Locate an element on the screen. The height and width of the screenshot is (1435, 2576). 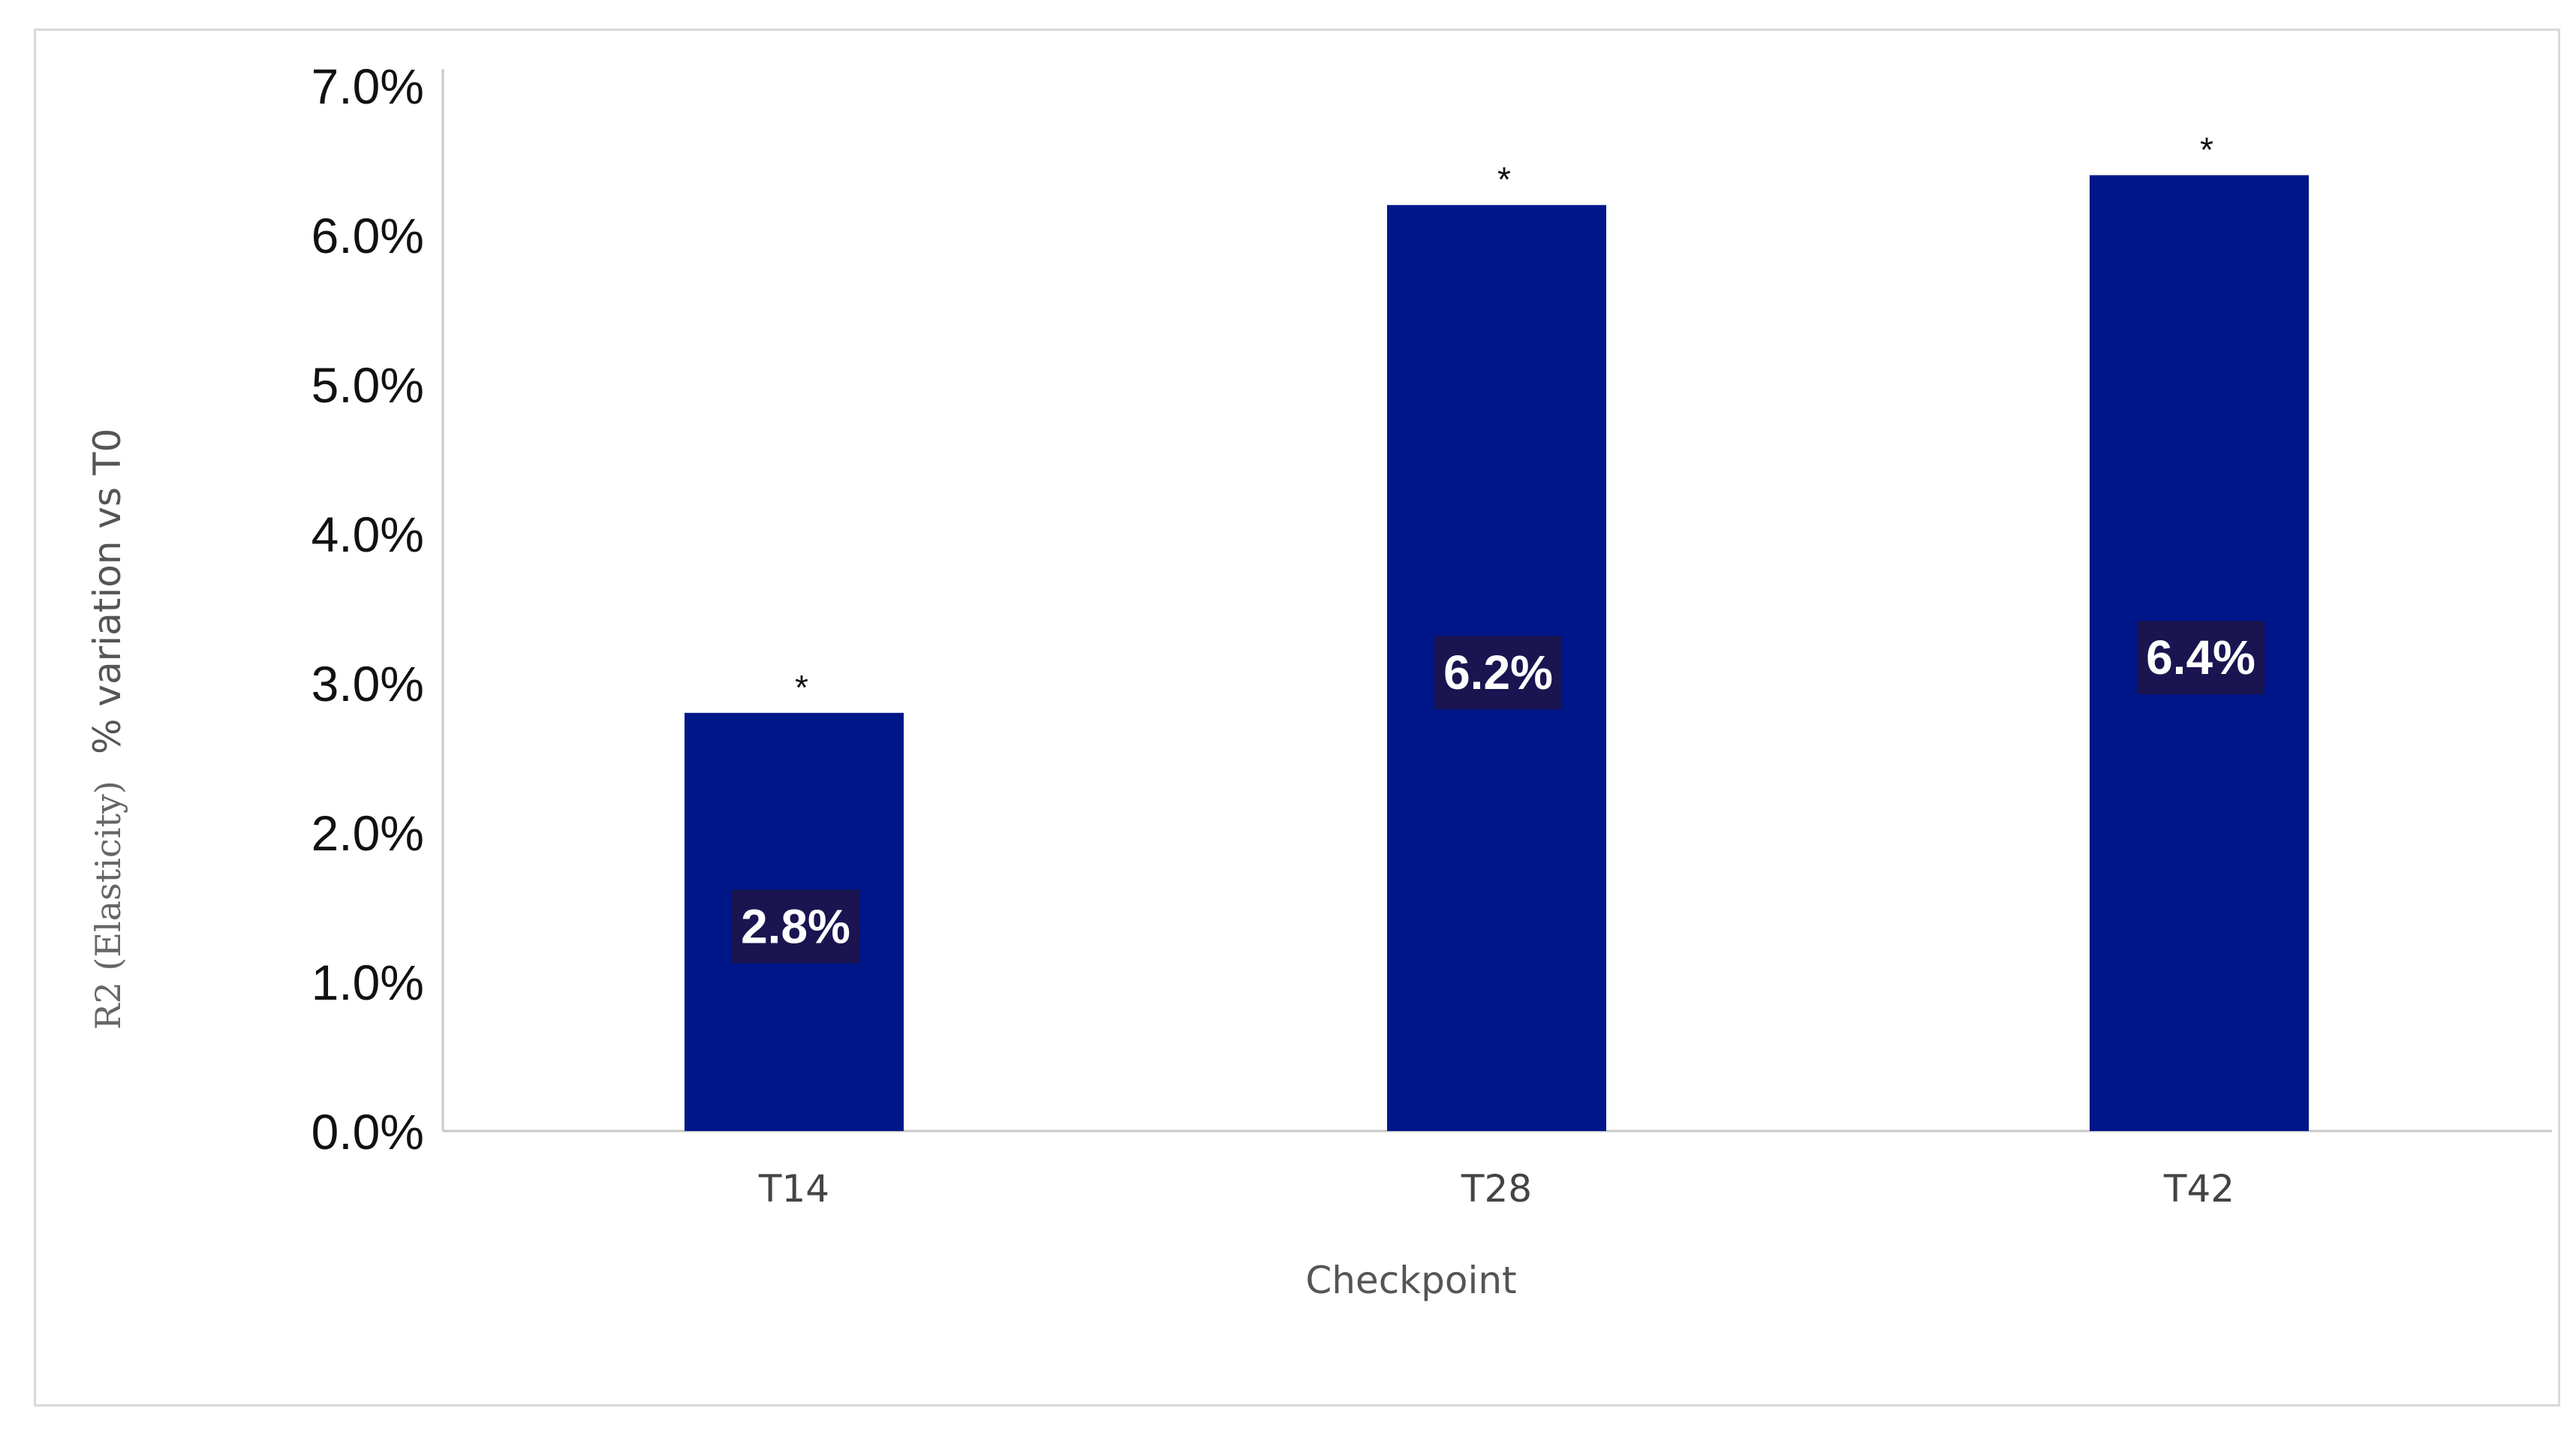
x-axis-title: Checkpoint is located at coordinates (1410, 1280).